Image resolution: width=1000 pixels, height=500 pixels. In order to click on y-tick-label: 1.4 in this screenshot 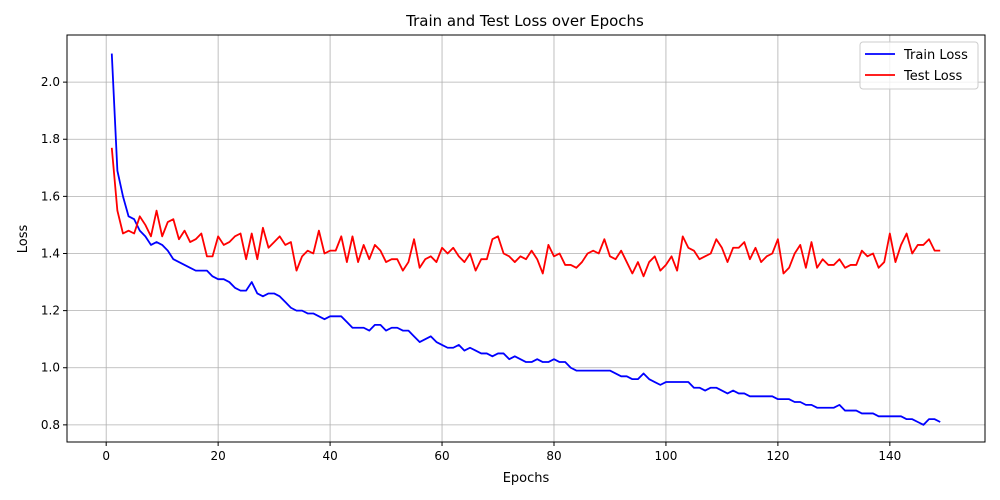, I will do `click(50, 253)`.